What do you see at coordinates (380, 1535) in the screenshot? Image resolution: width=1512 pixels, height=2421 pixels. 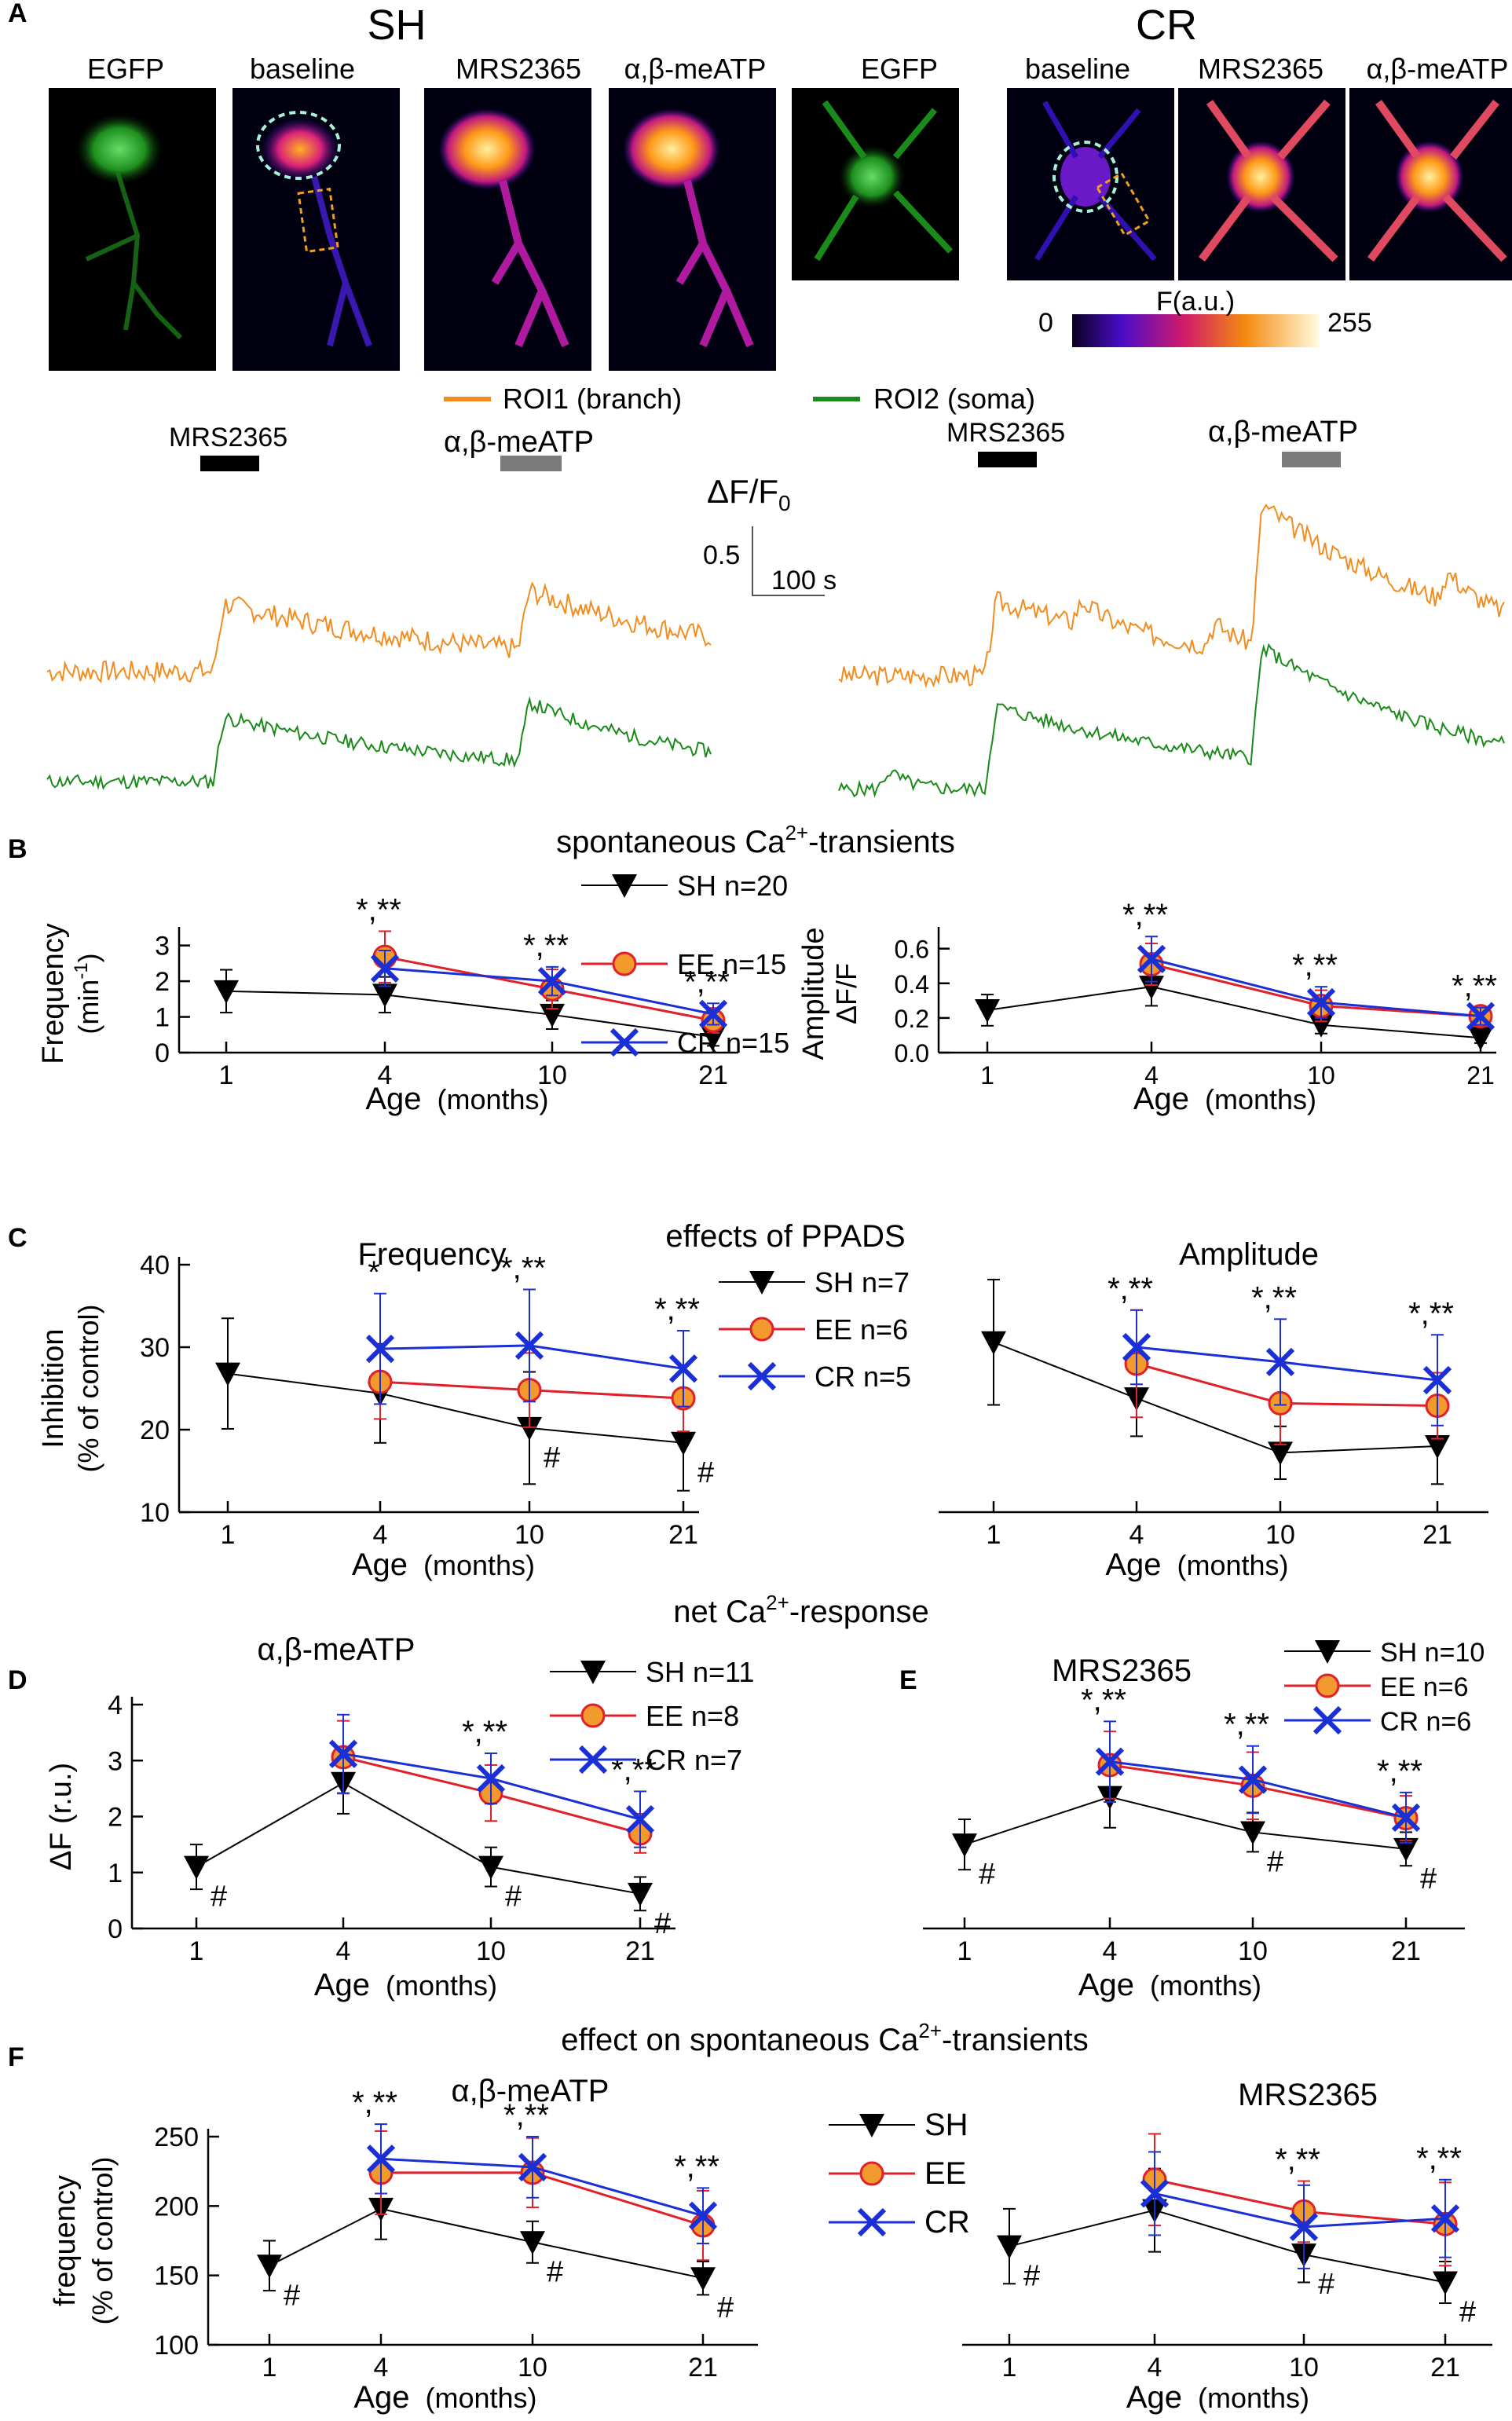 I see `x-tick-label: 4` at bounding box center [380, 1535].